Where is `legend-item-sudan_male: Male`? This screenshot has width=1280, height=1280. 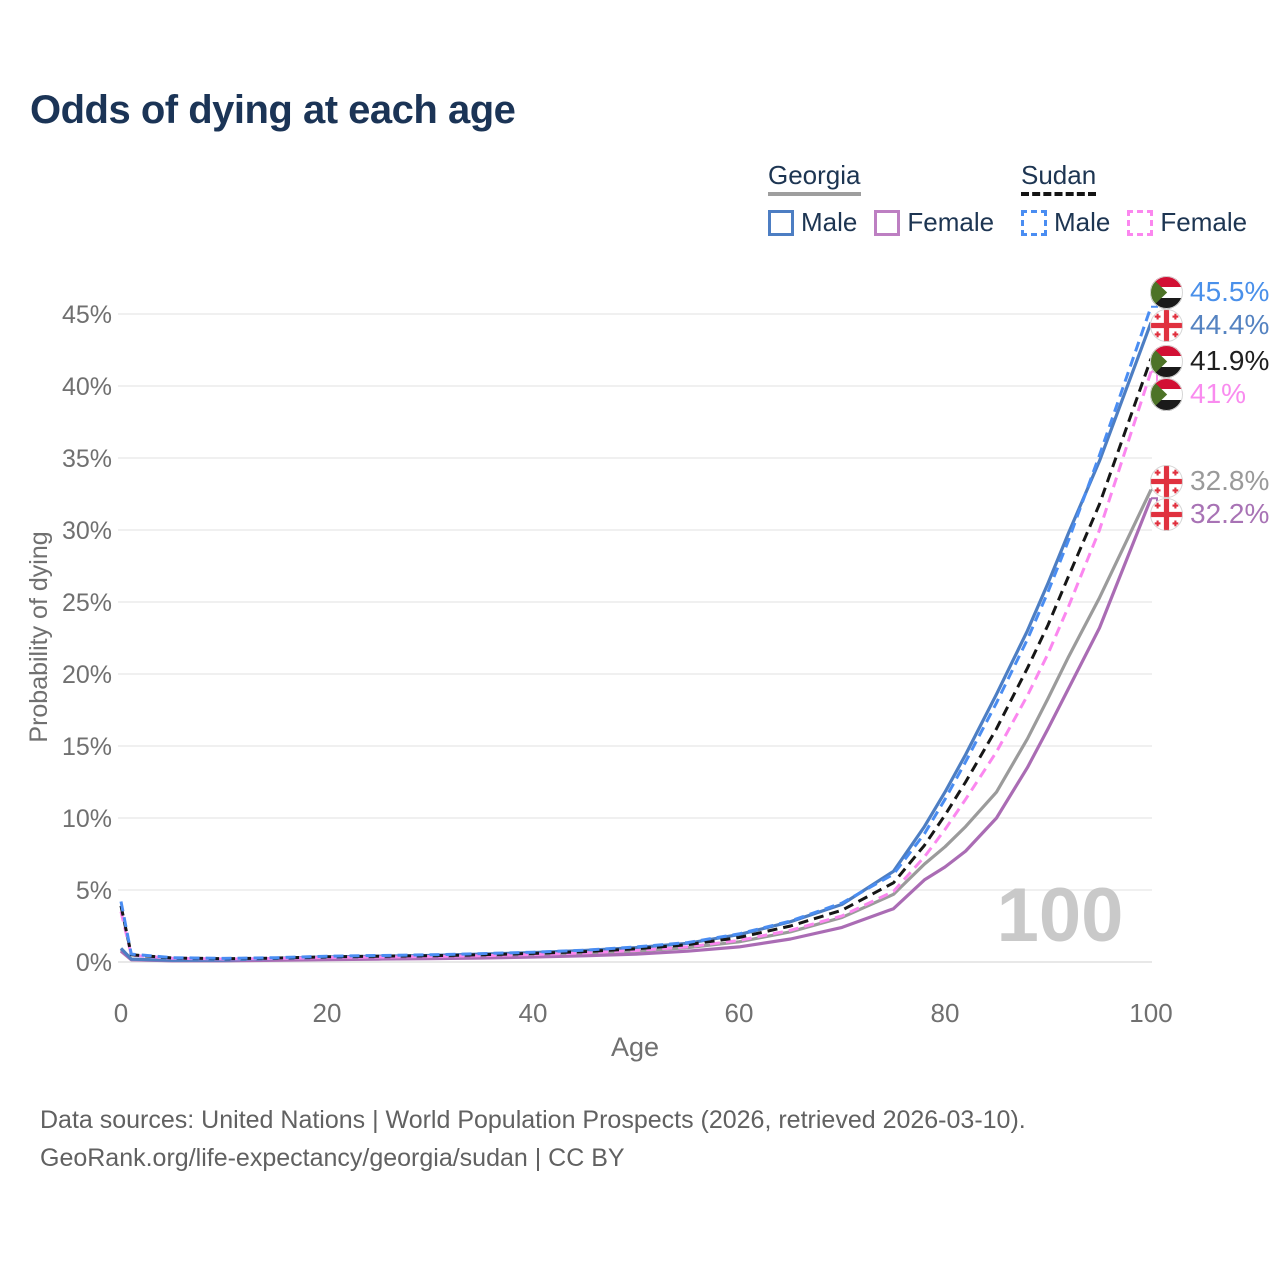
legend-item-sudan_male: Male is located at coordinates (1065, 222).